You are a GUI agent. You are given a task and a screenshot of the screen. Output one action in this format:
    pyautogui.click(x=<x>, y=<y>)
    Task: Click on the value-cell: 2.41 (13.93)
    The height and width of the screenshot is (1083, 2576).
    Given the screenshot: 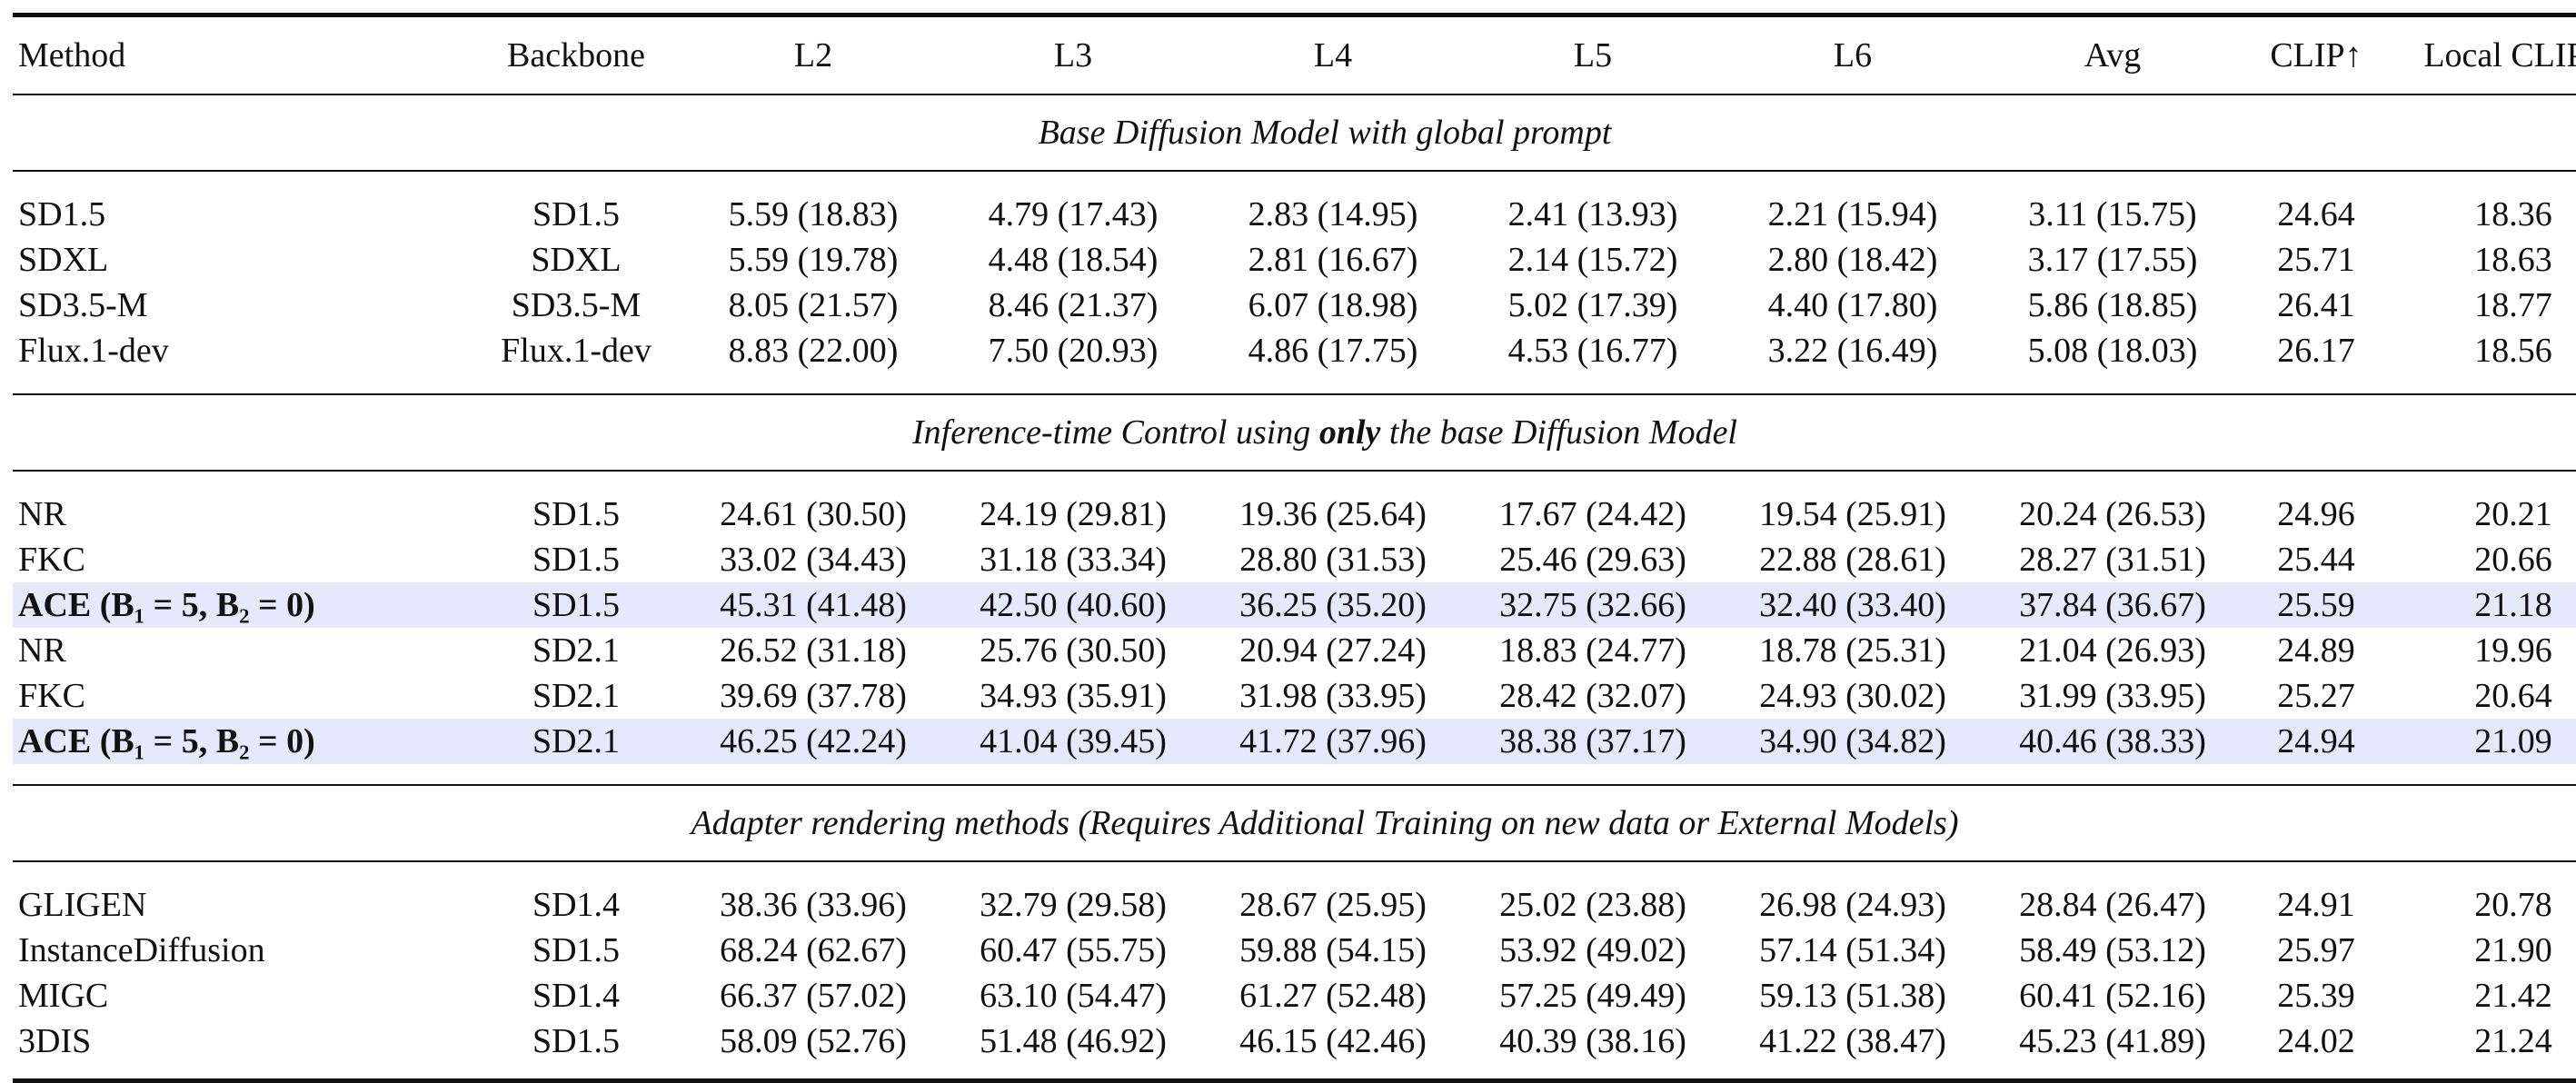 What is the action you would take?
    pyautogui.click(x=1593, y=214)
    